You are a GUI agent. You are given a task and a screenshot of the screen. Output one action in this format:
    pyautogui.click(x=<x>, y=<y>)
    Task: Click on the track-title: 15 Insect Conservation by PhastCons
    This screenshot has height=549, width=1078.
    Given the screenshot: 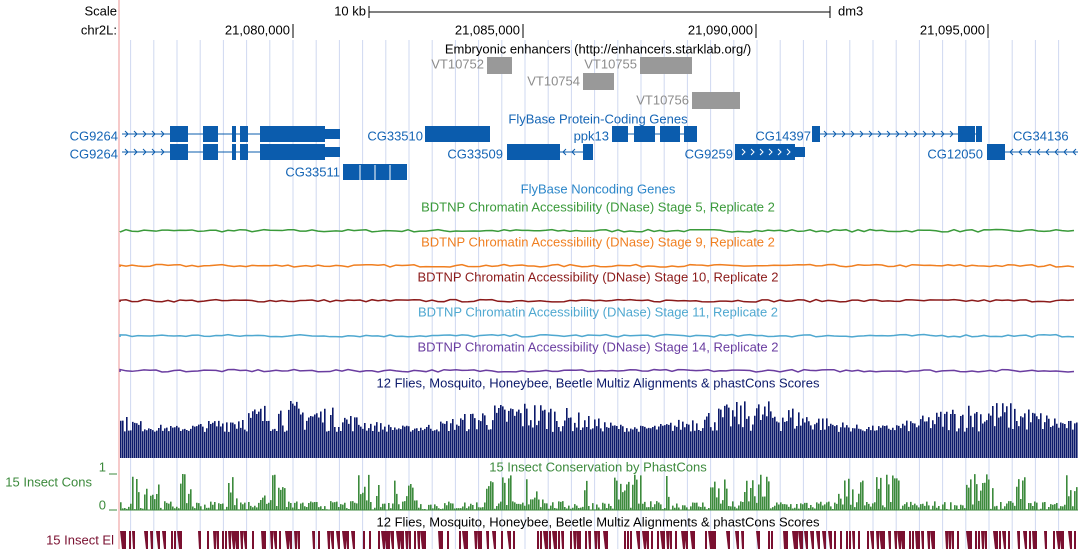 What is the action you would take?
    pyautogui.click(x=598, y=466)
    